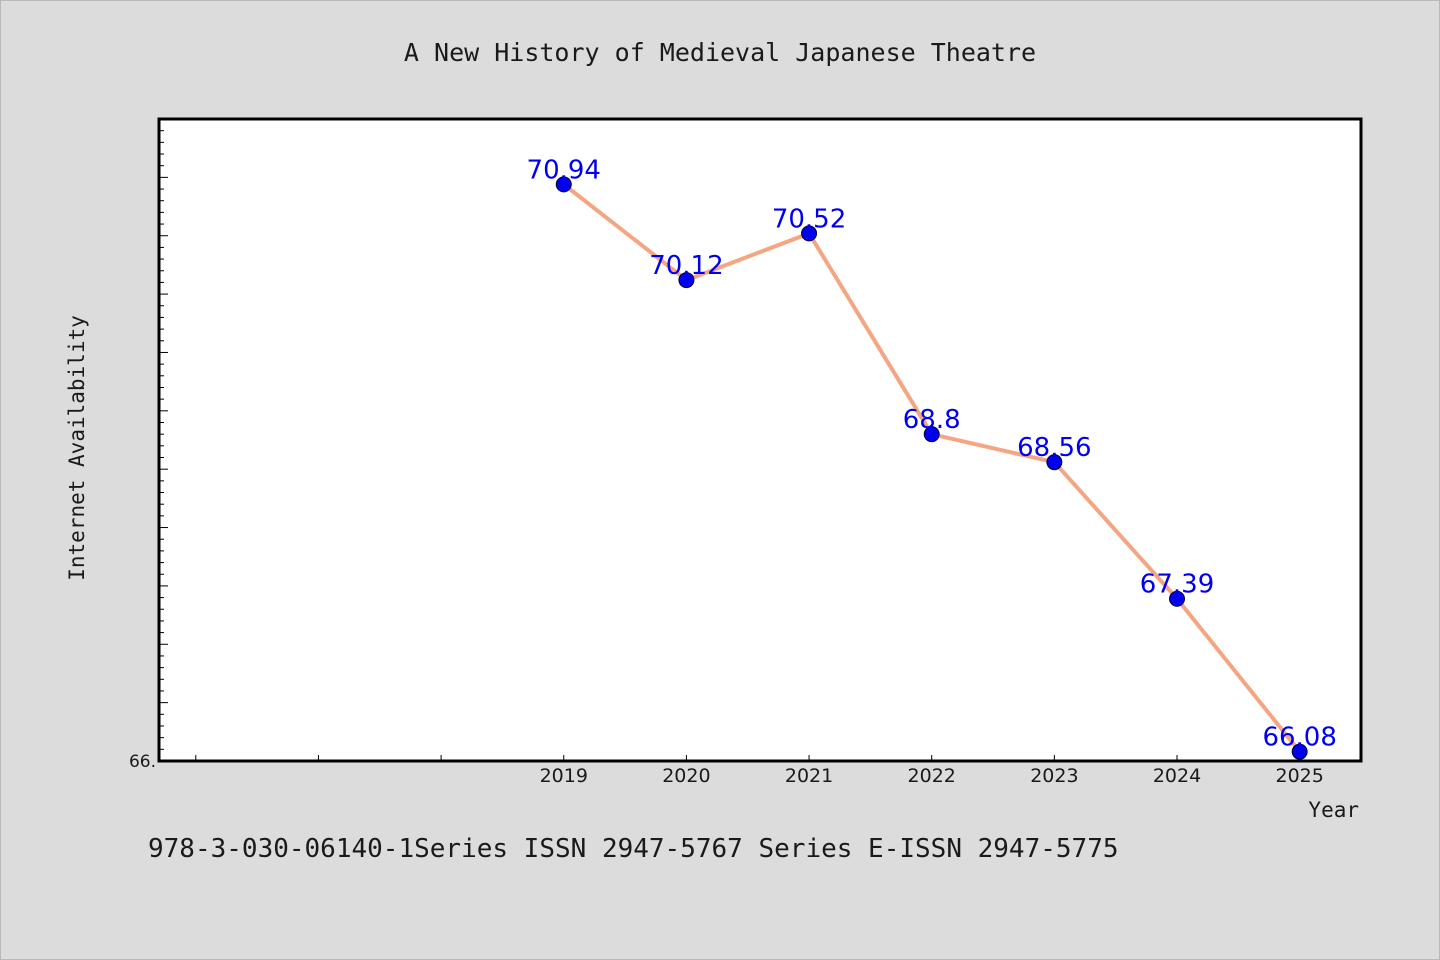 This screenshot has width=1440, height=960. What do you see at coordinates (1054, 448) in the screenshot?
I see `data-label: 68.56` at bounding box center [1054, 448].